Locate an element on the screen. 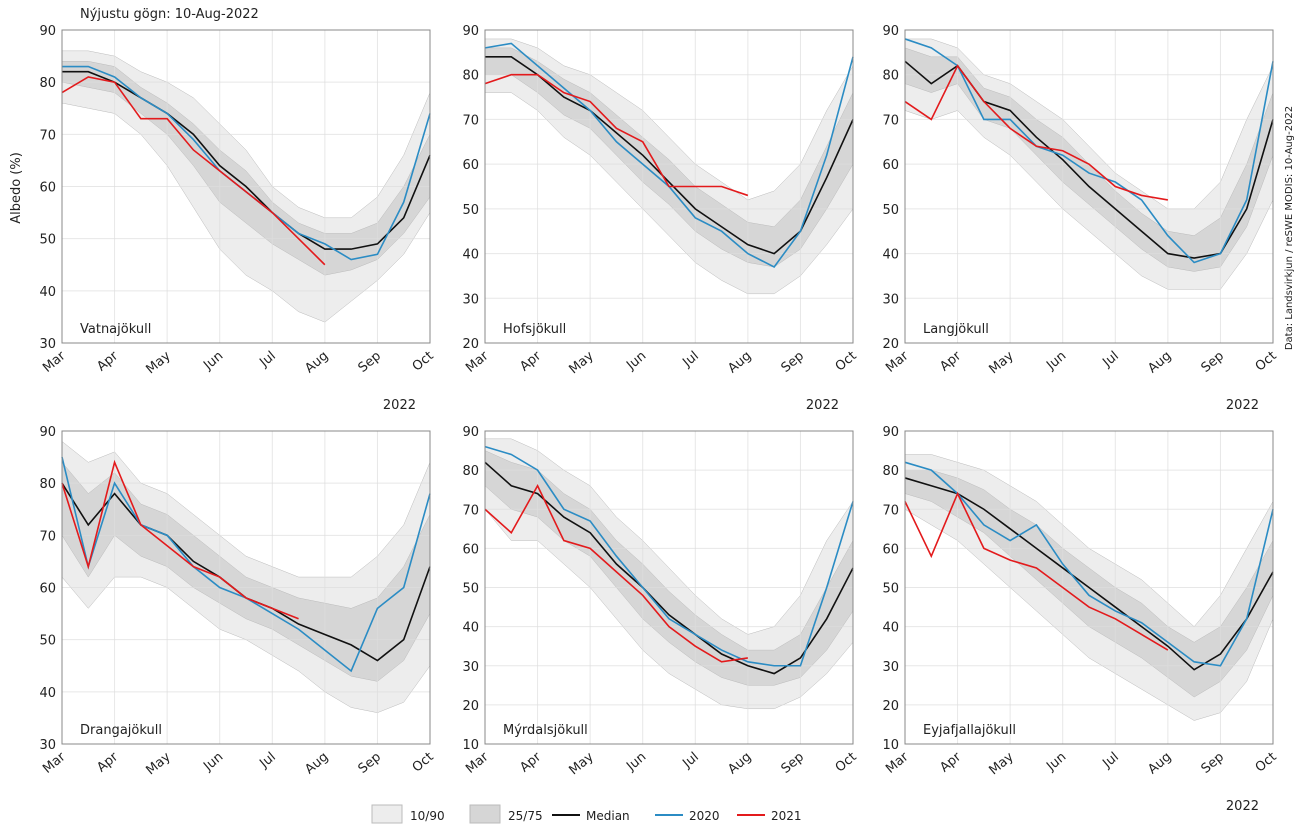  y-tick-label: 10 is located at coordinates (470, 745).